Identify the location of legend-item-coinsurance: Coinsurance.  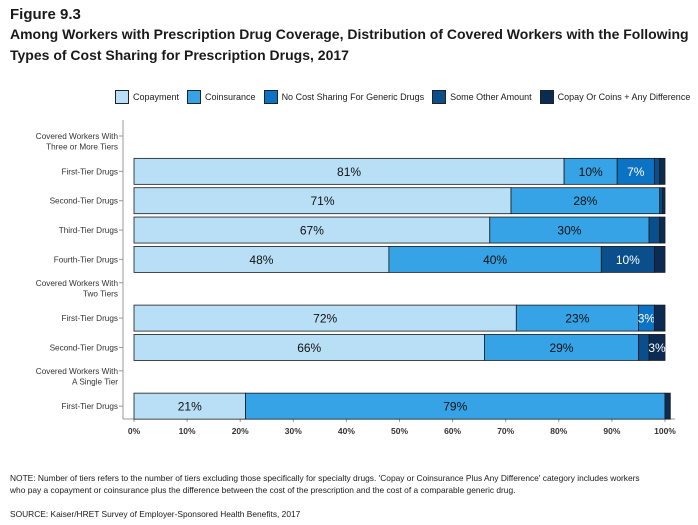
(221, 97).